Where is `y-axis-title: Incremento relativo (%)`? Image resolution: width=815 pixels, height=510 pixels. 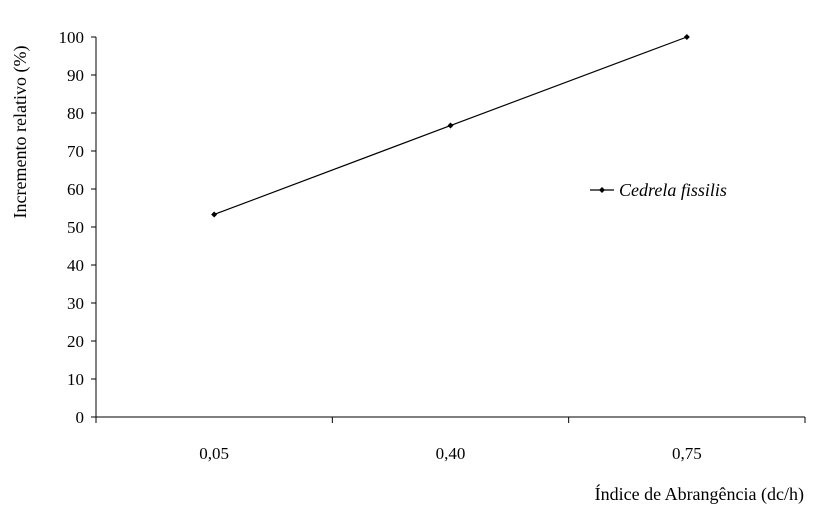 y-axis-title: Incremento relativo (%) is located at coordinates (20, 132).